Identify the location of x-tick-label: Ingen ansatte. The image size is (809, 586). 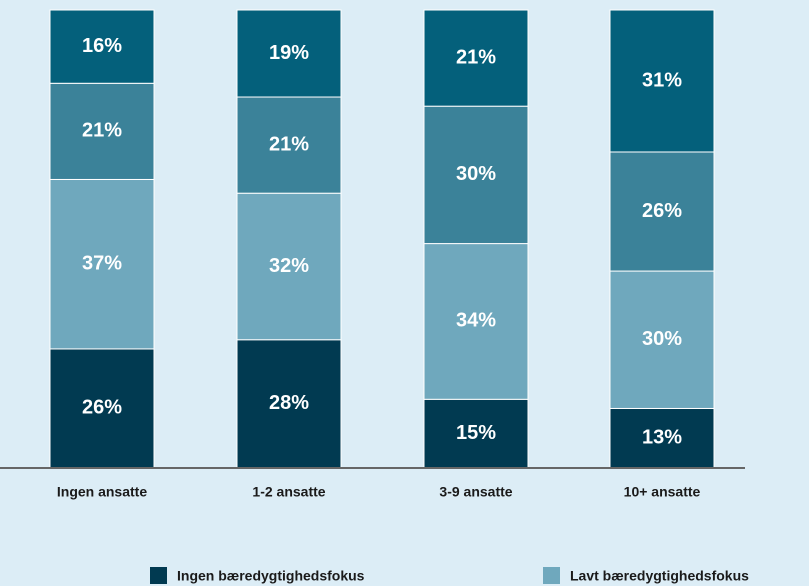
(102, 492).